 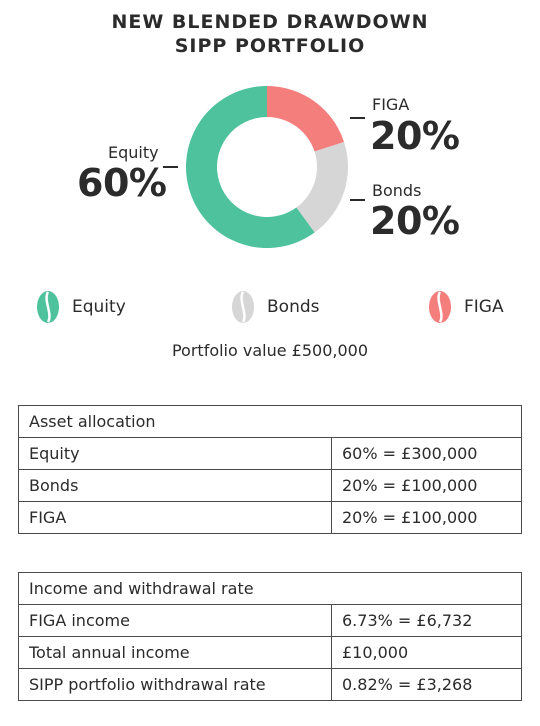 I want to click on row-label: Equity, so click(x=175, y=453).